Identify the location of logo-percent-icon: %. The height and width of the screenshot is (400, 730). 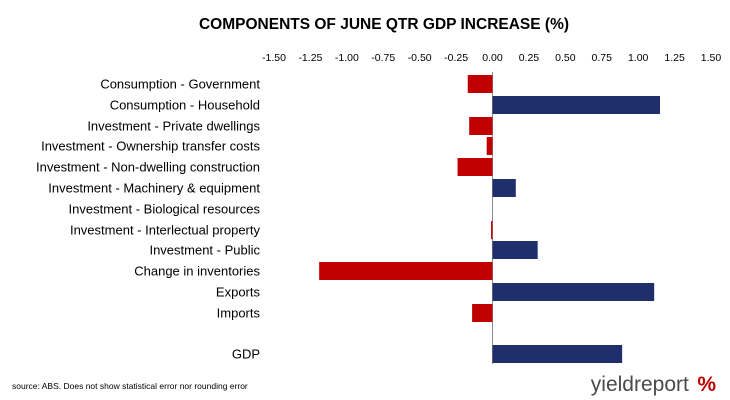
(706, 384).